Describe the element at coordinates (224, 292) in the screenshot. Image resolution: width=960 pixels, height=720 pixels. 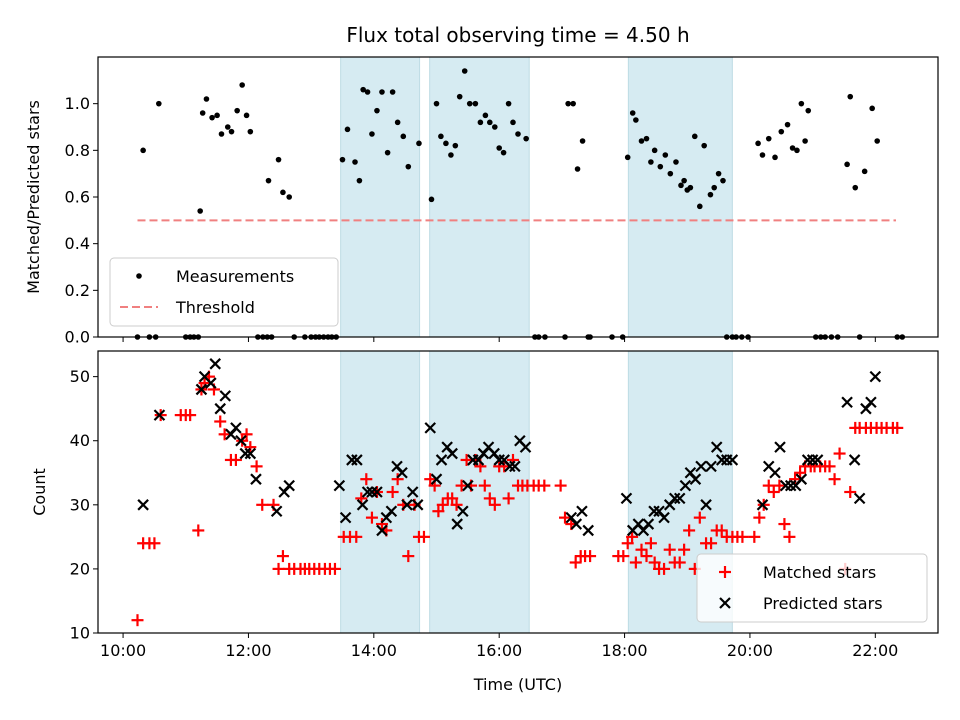
I see `ratio-legend-box` at that location.